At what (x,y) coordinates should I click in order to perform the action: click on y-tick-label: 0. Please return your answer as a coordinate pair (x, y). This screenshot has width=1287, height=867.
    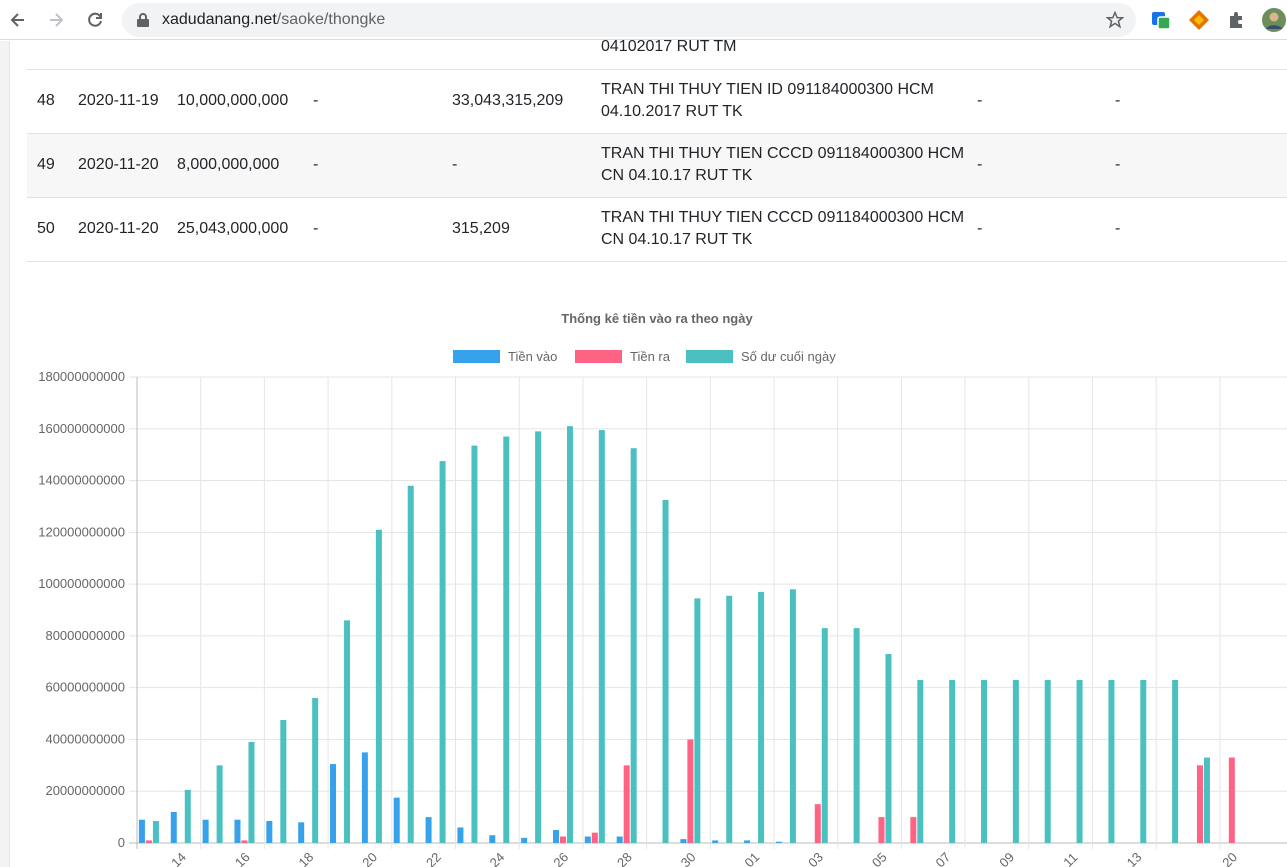
    Looking at the image, I should click on (121, 842).